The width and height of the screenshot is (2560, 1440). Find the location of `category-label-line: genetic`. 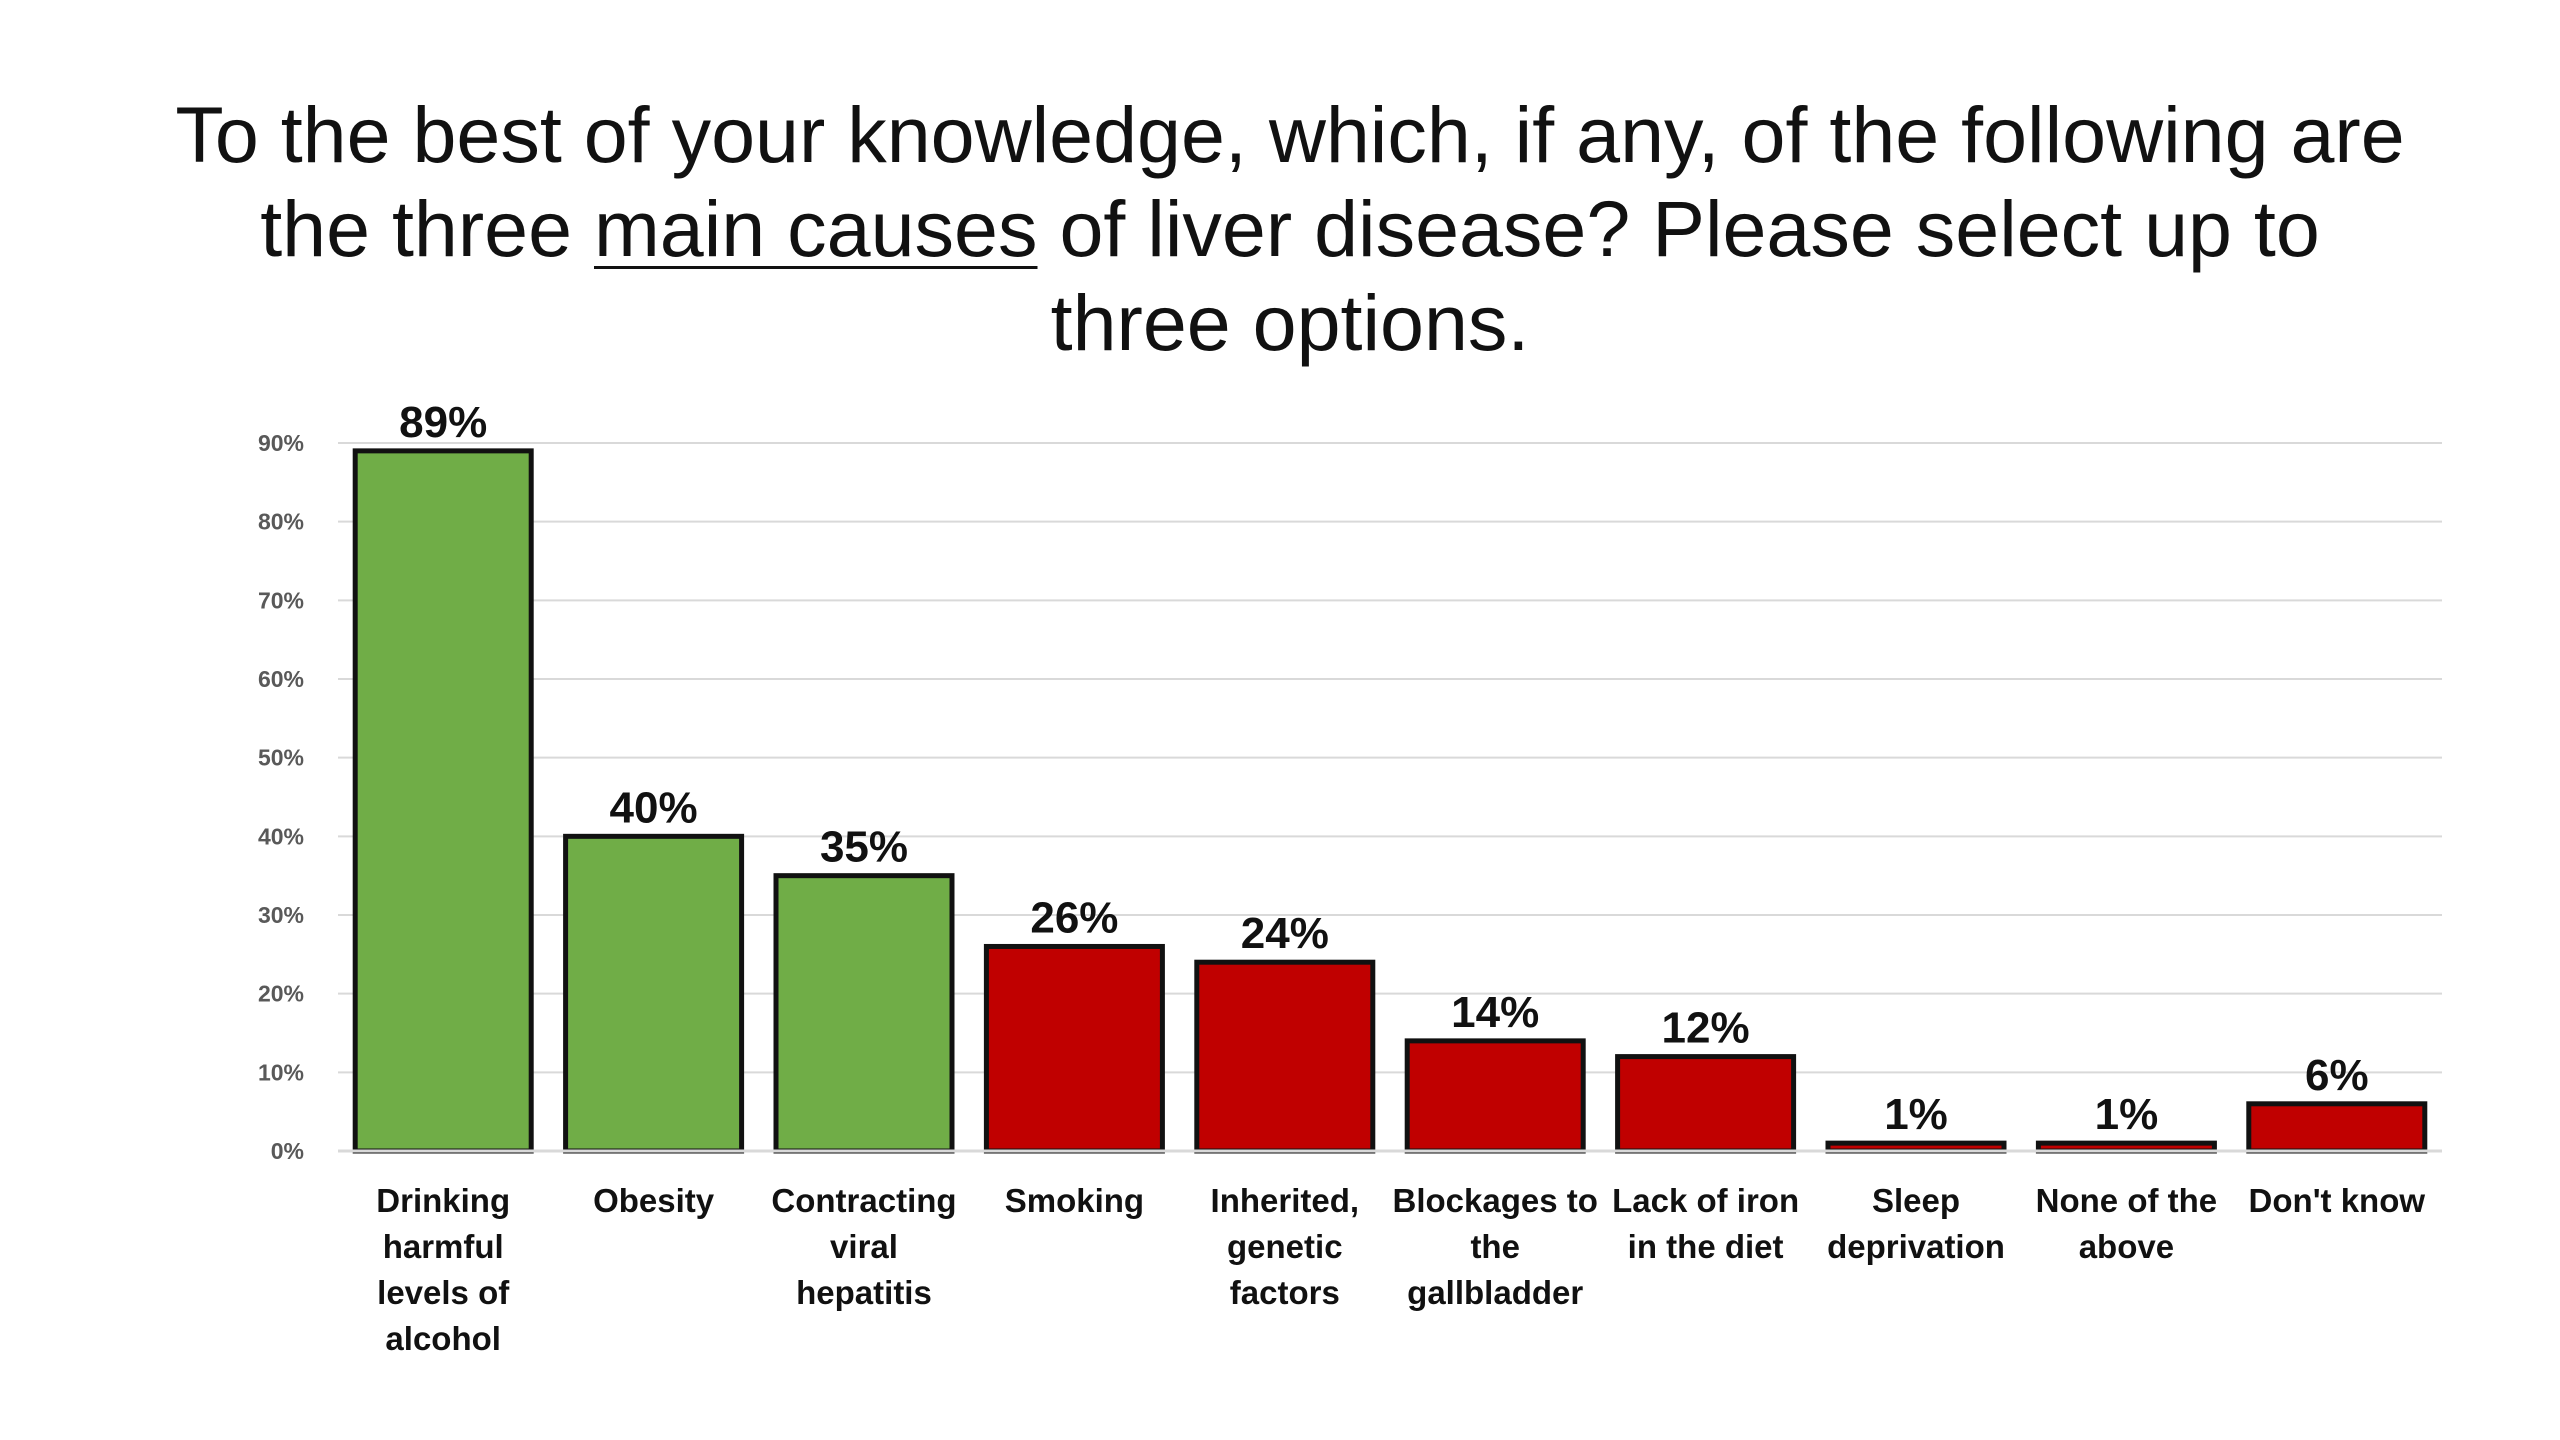

category-label-line: genetic is located at coordinates (1285, 1246).